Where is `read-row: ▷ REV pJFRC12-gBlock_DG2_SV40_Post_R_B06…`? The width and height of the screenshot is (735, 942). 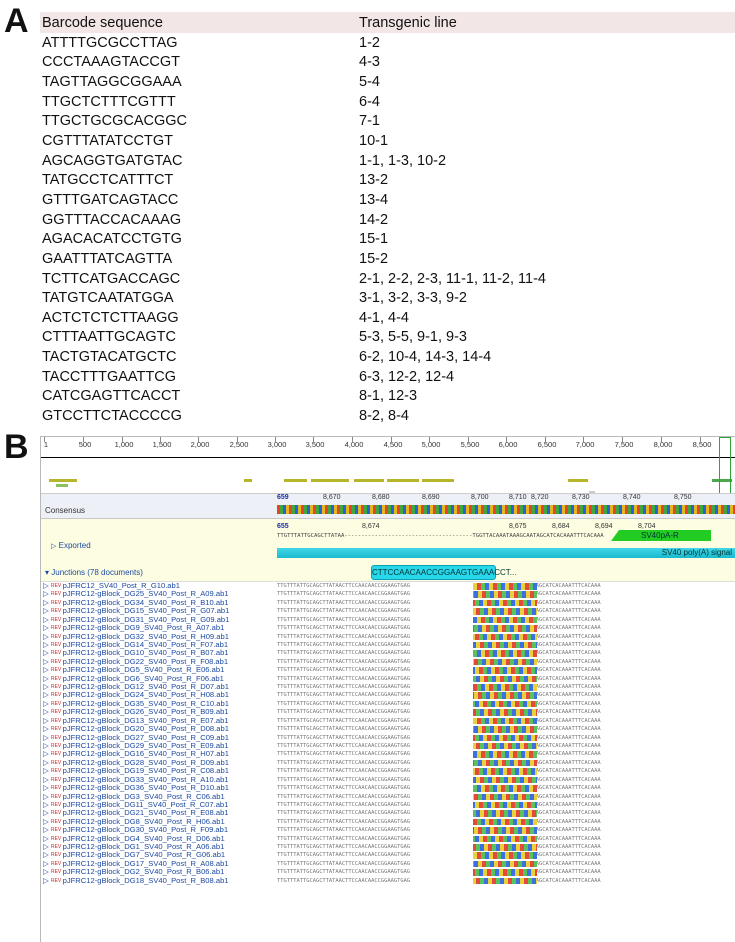 read-row: ▷ REV pJFRC12-gBlock_DG2_SV40_Post_R_B06… is located at coordinates (388, 872).